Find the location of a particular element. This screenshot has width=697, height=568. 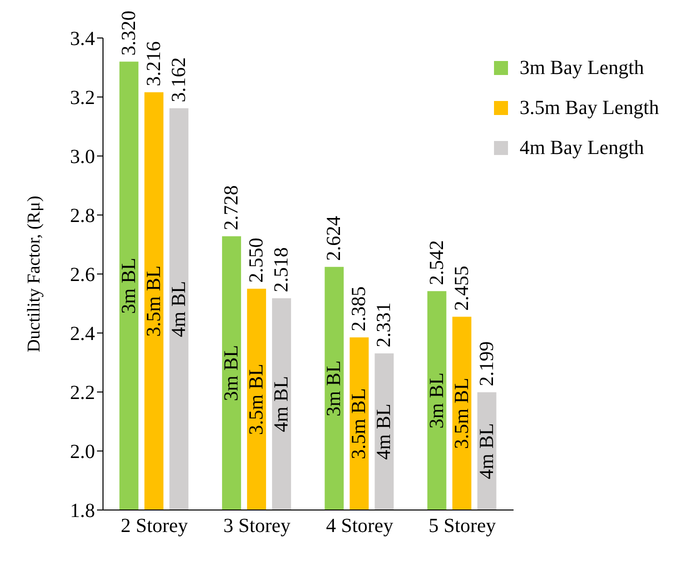

data-label: 2.385 is located at coordinates (359, 309).